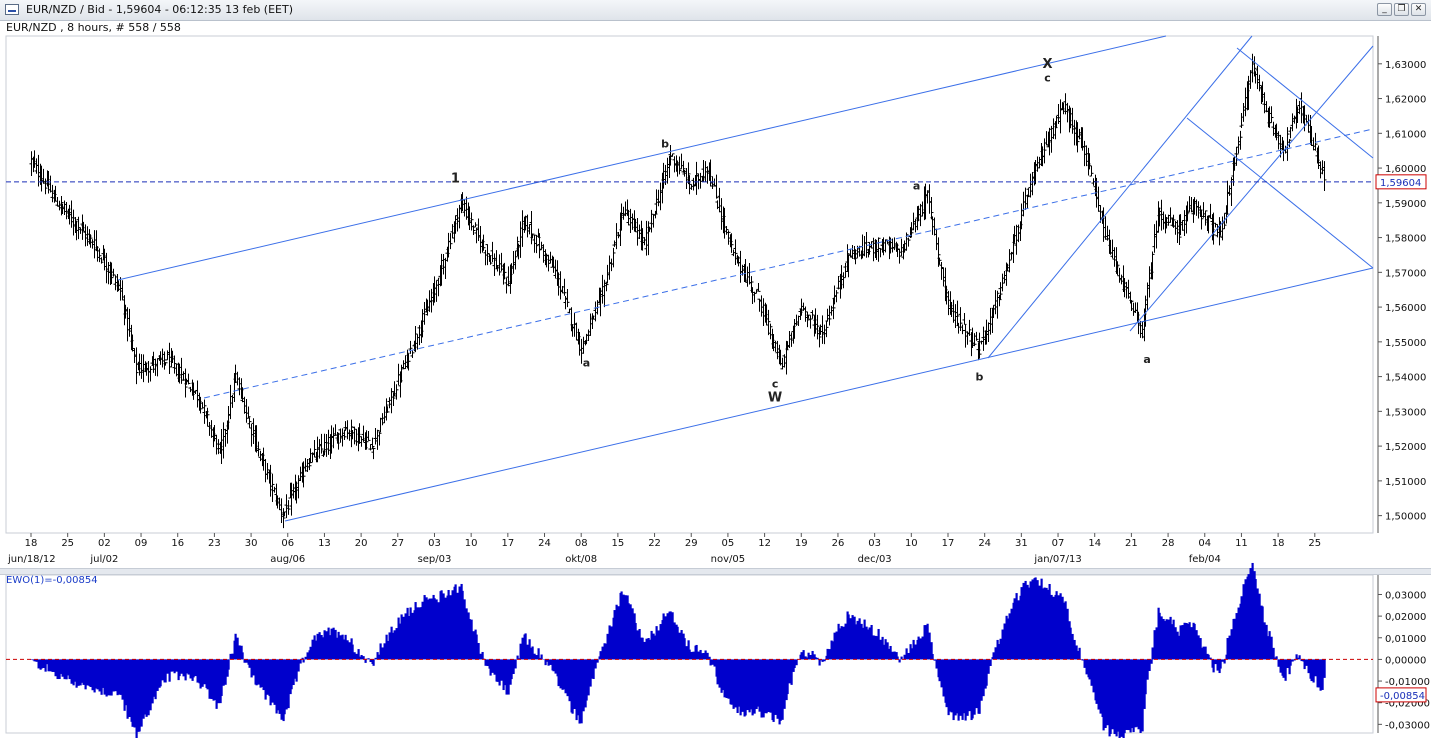 Image resolution: width=1431 pixels, height=738 pixels. Describe the element at coordinates (1021, 543) in the screenshot. I see `time-tick-label: 31` at that location.